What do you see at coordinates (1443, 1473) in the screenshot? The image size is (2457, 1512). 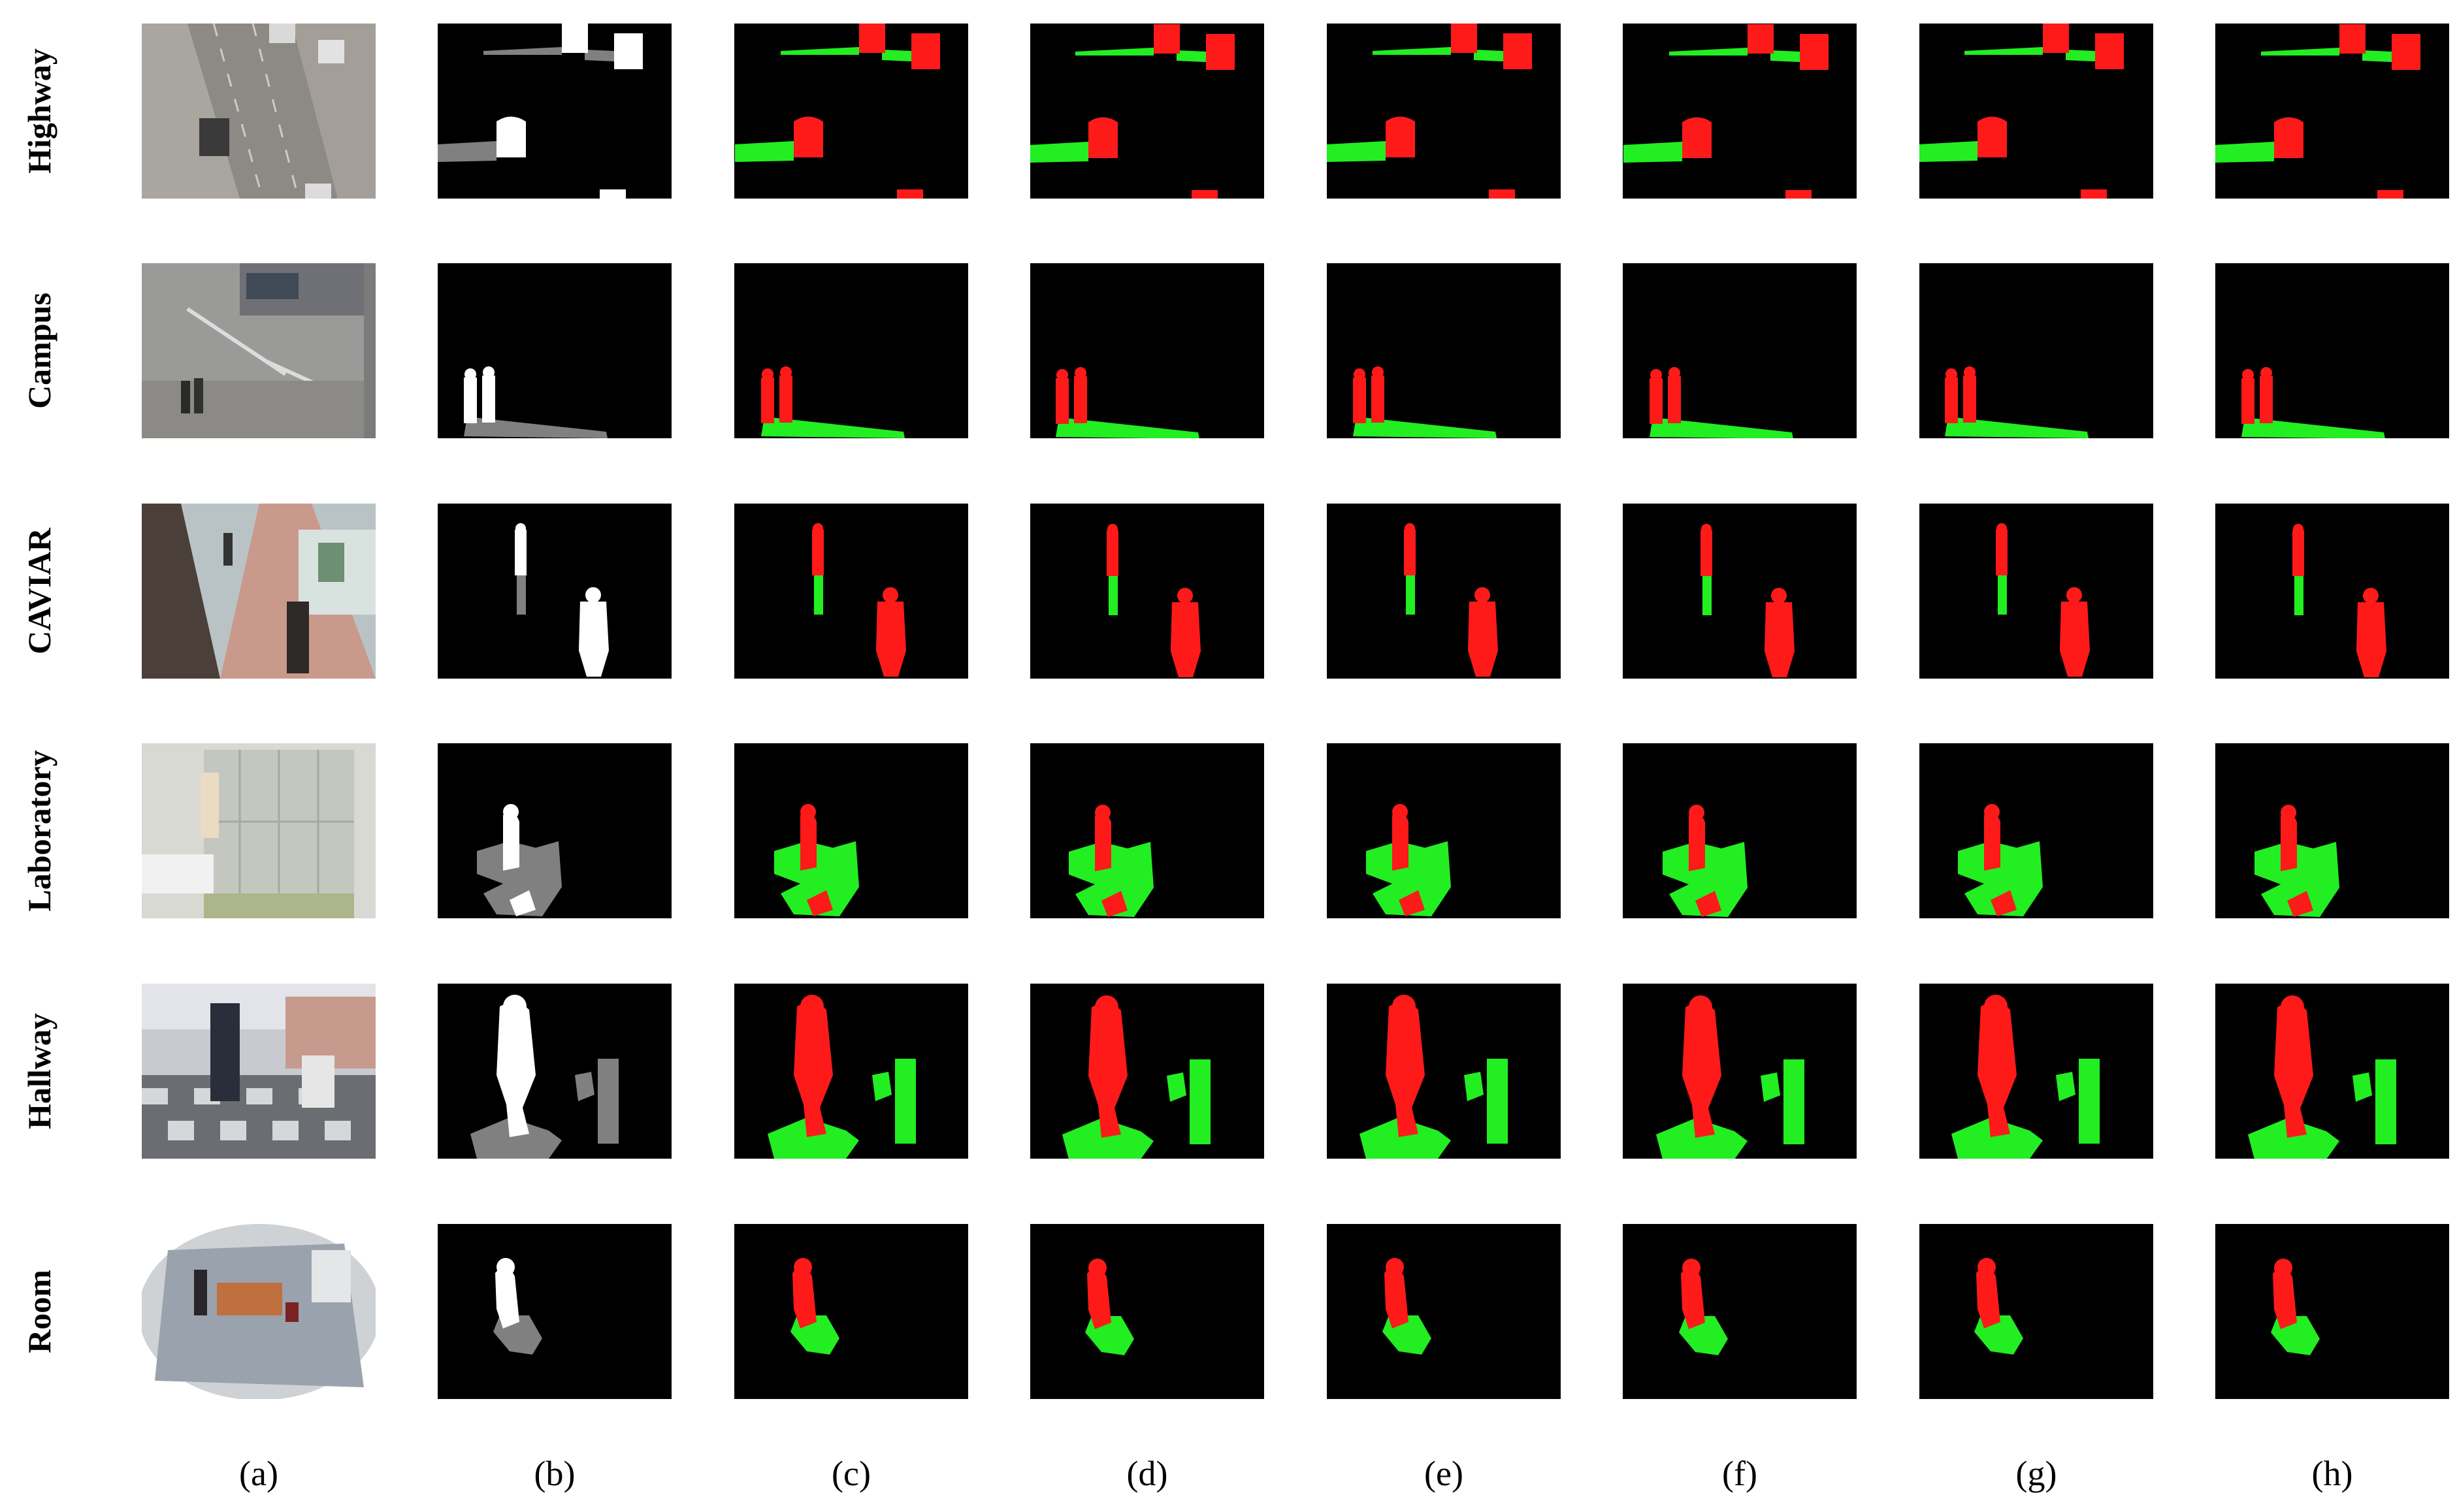 I see `column-label-e: (e)` at bounding box center [1443, 1473].